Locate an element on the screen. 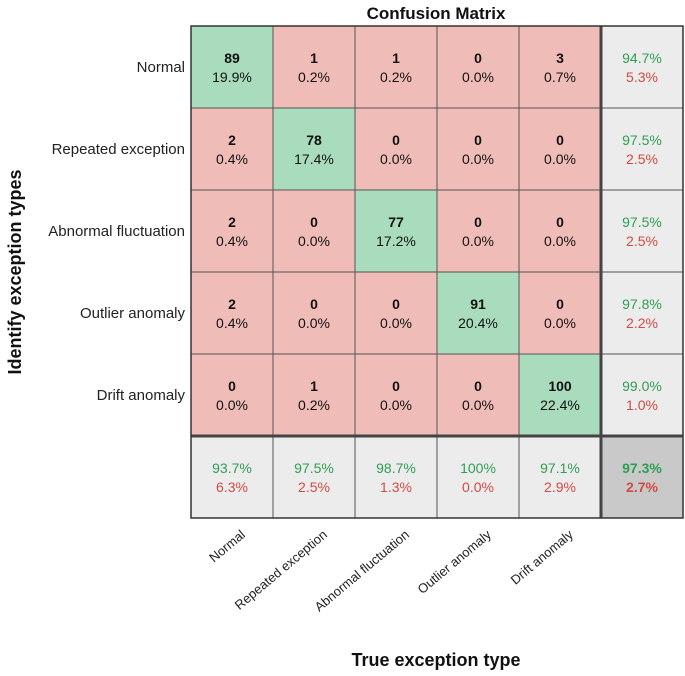 This screenshot has width=685, height=676. row-summary-correct: 99.0% is located at coordinates (642, 386).